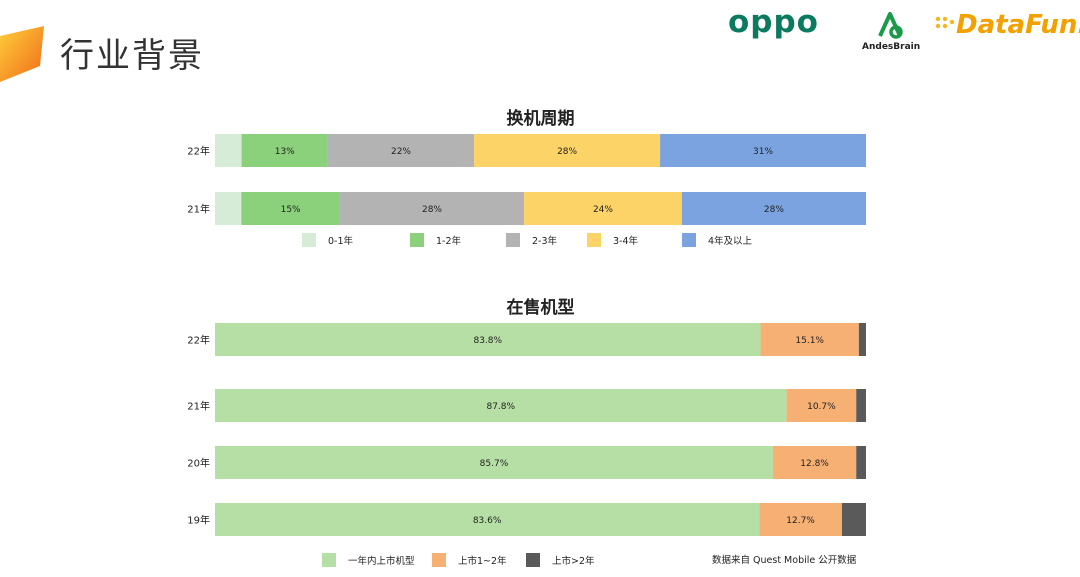 The height and width of the screenshot is (577, 1080). What do you see at coordinates (198, 463) in the screenshot?
I see `category-label: 20年` at bounding box center [198, 463].